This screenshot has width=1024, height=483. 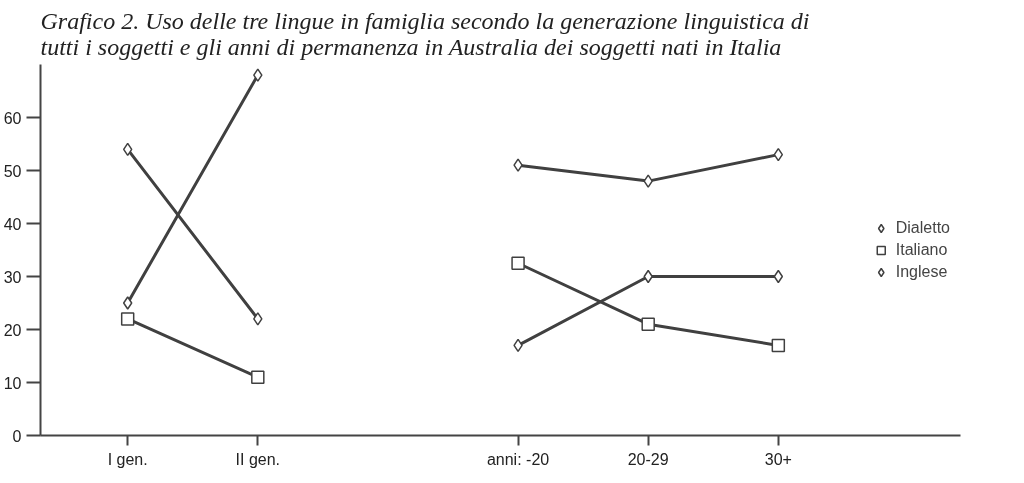 I want to click on y-tick-label: 10, so click(x=12, y=383).